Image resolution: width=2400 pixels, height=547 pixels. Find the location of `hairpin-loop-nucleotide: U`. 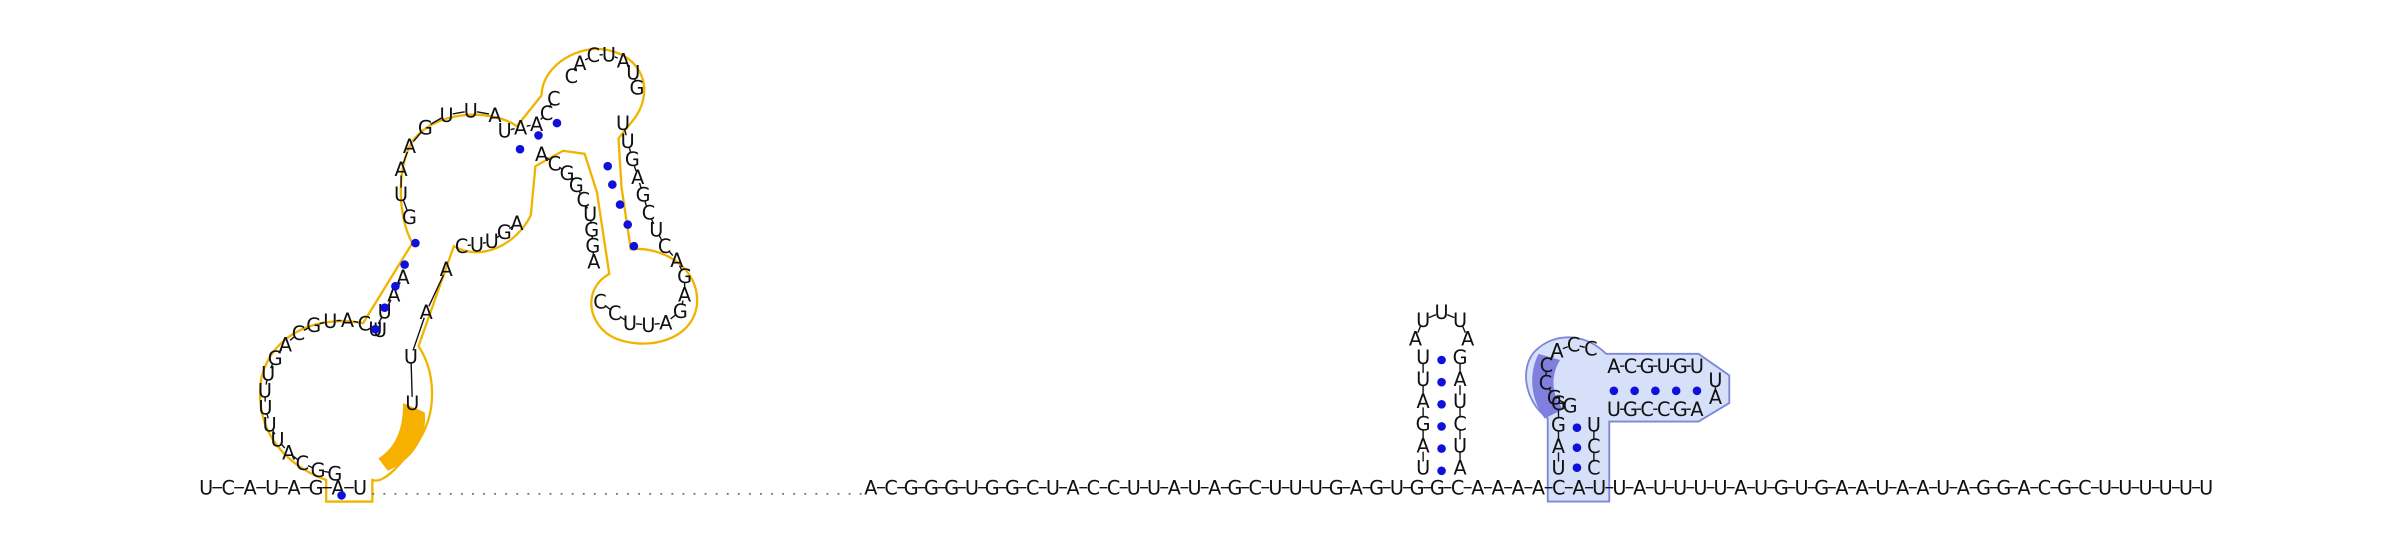

hairpin-loop-nucleotide: U is located at coordinates (1442, 312).